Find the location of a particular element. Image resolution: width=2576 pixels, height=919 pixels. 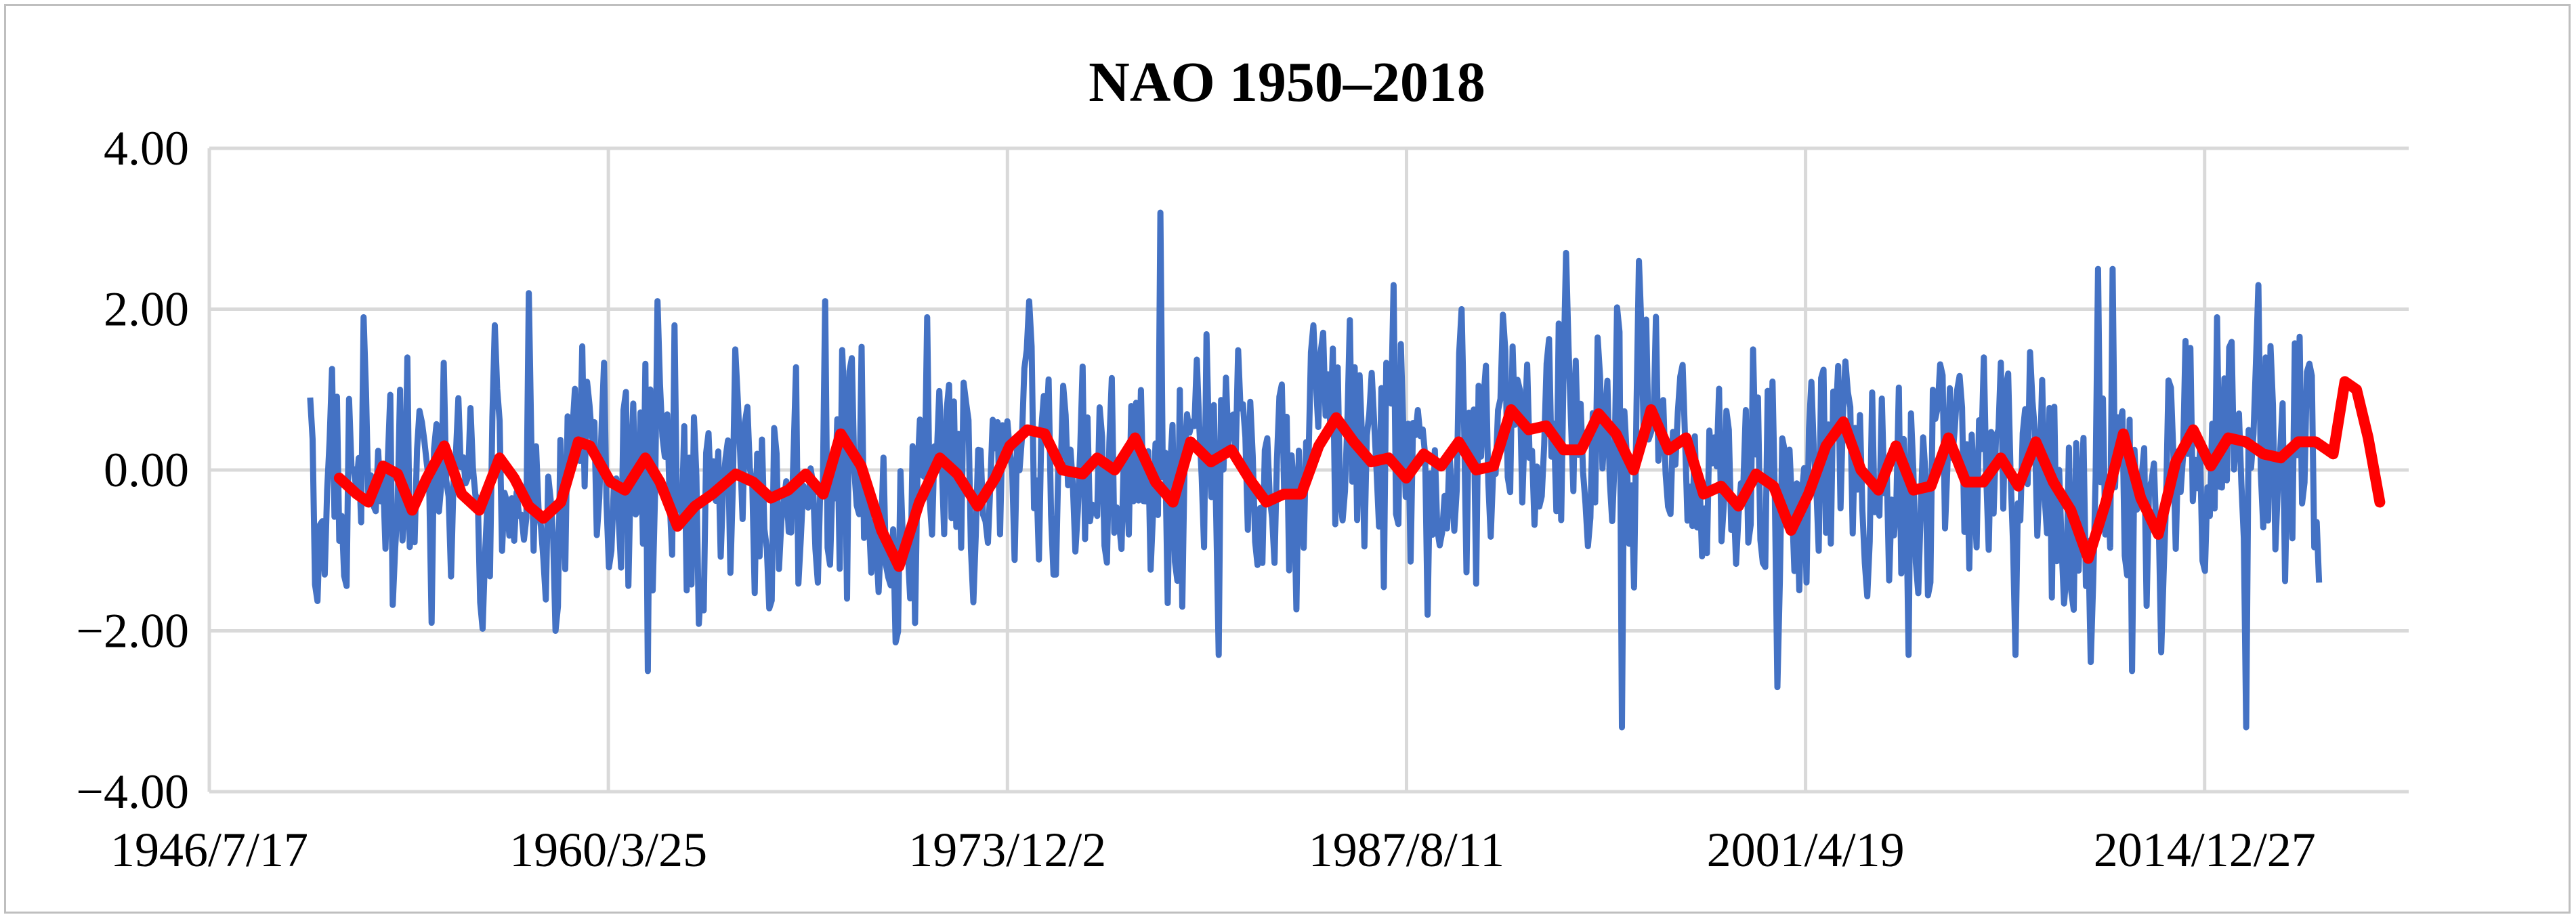

x-tick-label: 1987/8/11 is located at coordinates (1407, 850).